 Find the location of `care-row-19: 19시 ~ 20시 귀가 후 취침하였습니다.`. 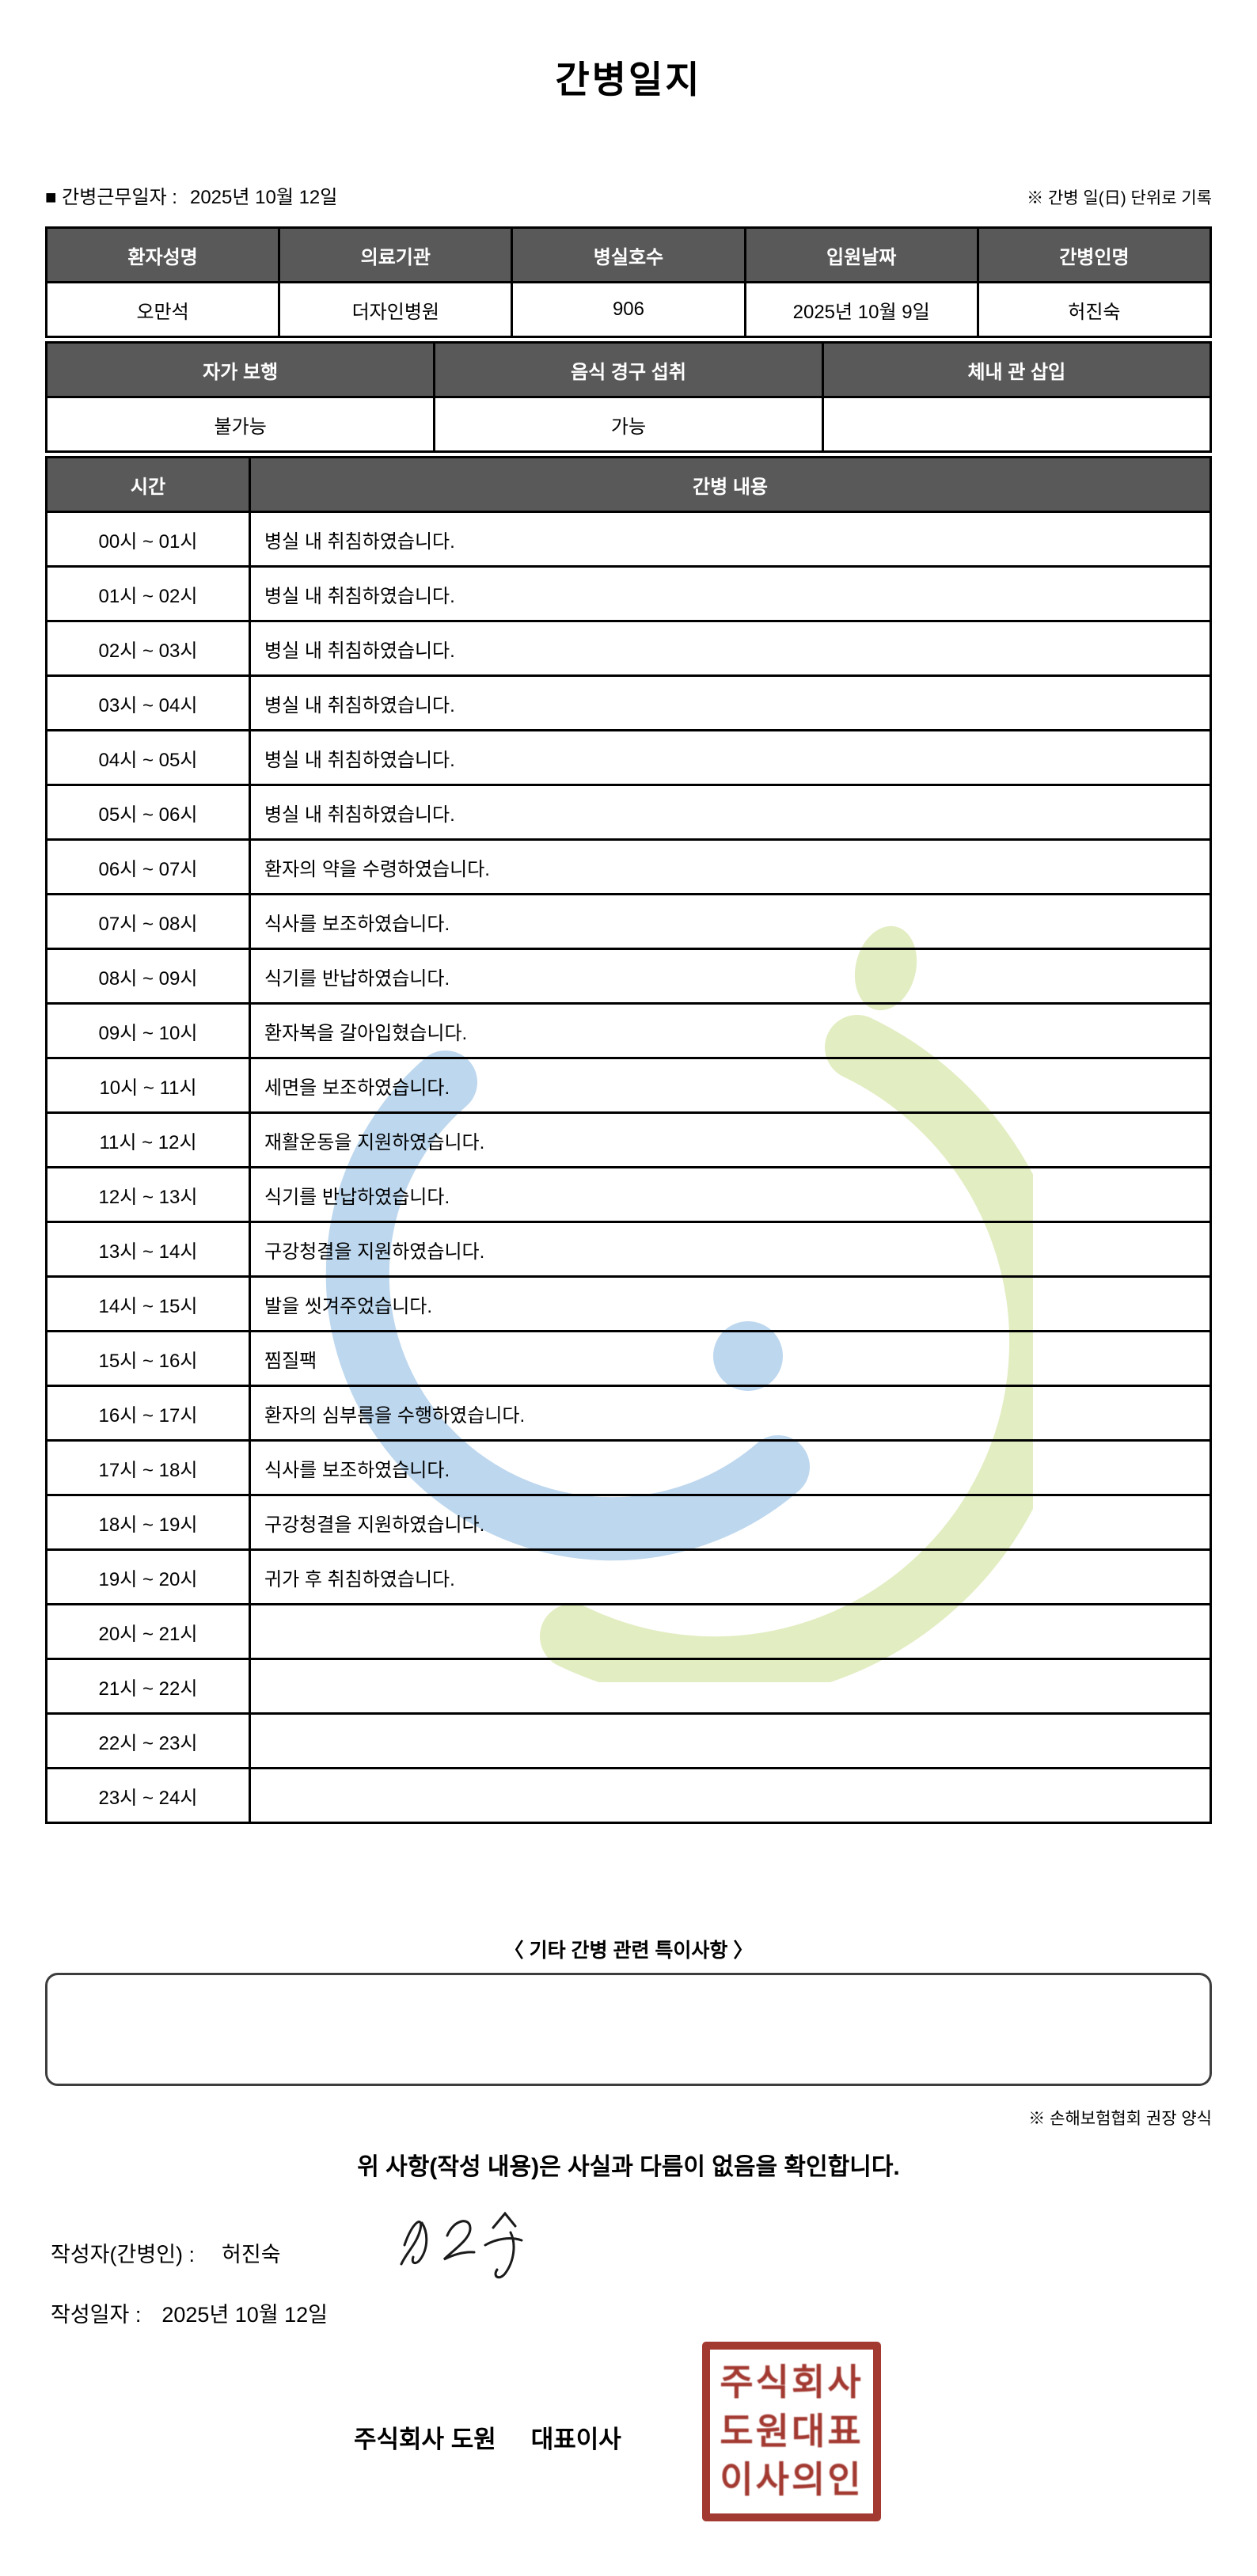

care-row-19: 19시 ~ 20시 귀가 후 취침하였습니다. is located at coordinates (628, 1577).